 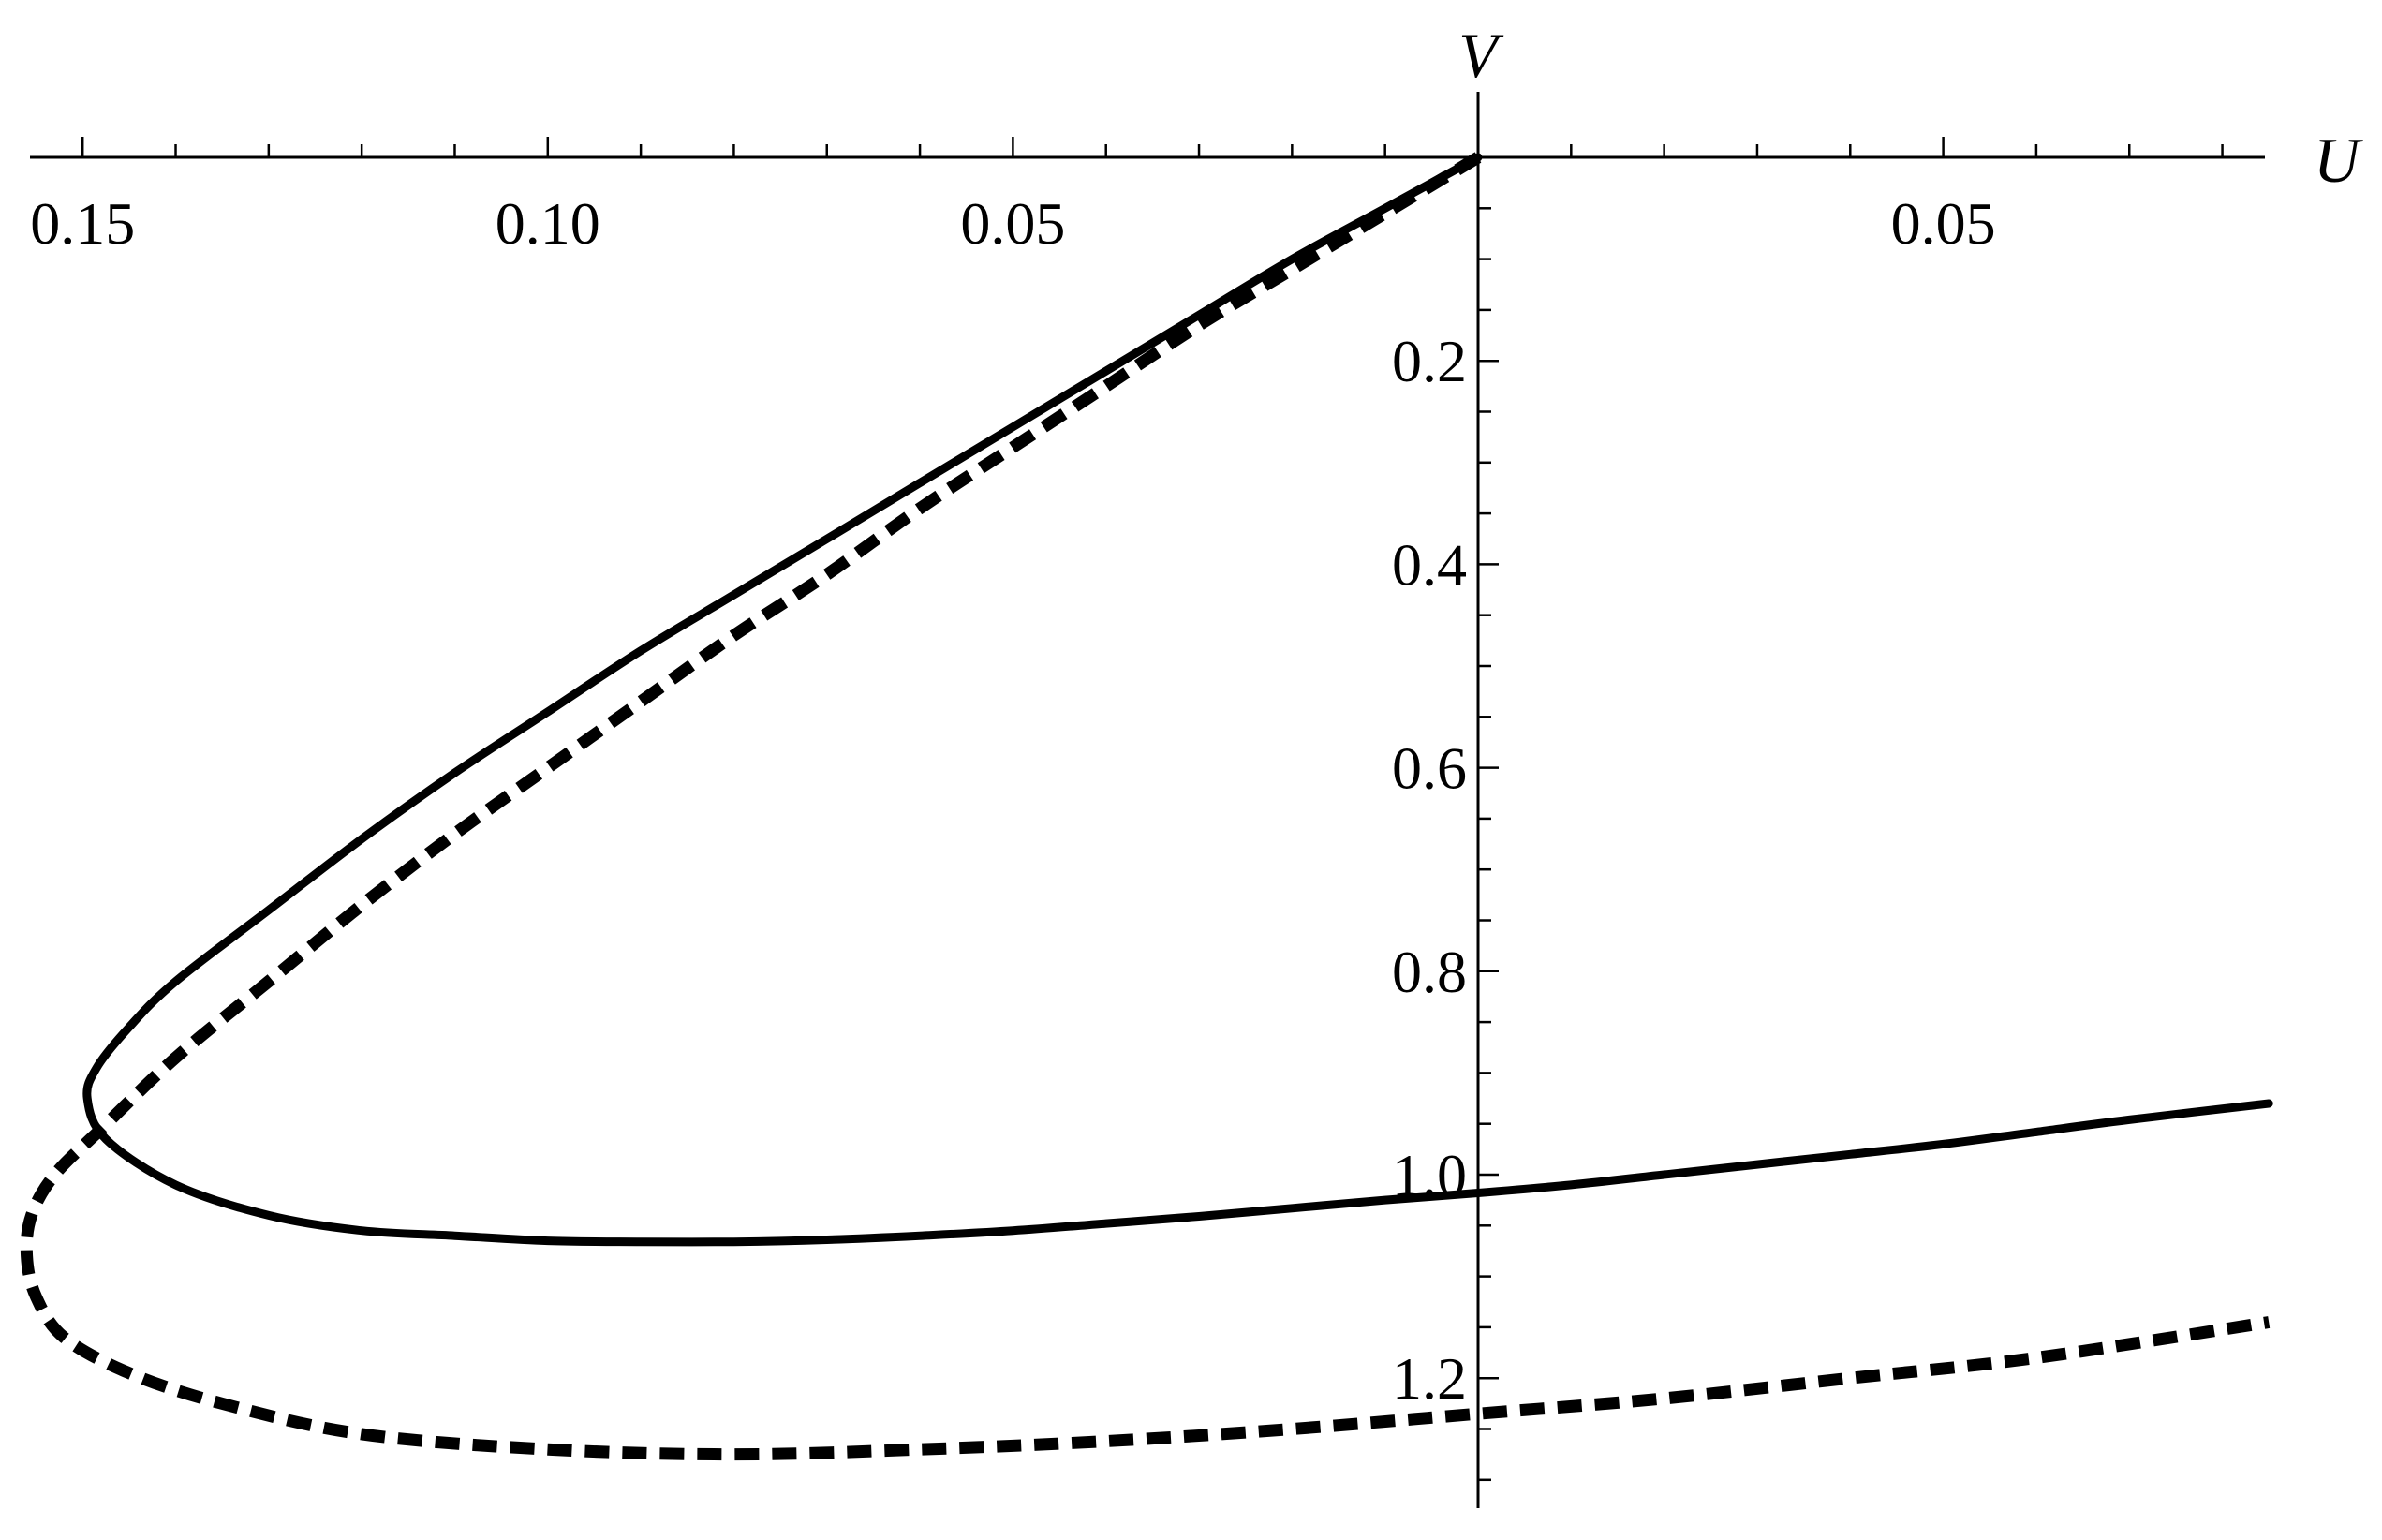 What do you see at coordinates (1429, 1175) in the screenshot?
I see `y-tick-label: 1.0` at bounding box center [1429, 1175].